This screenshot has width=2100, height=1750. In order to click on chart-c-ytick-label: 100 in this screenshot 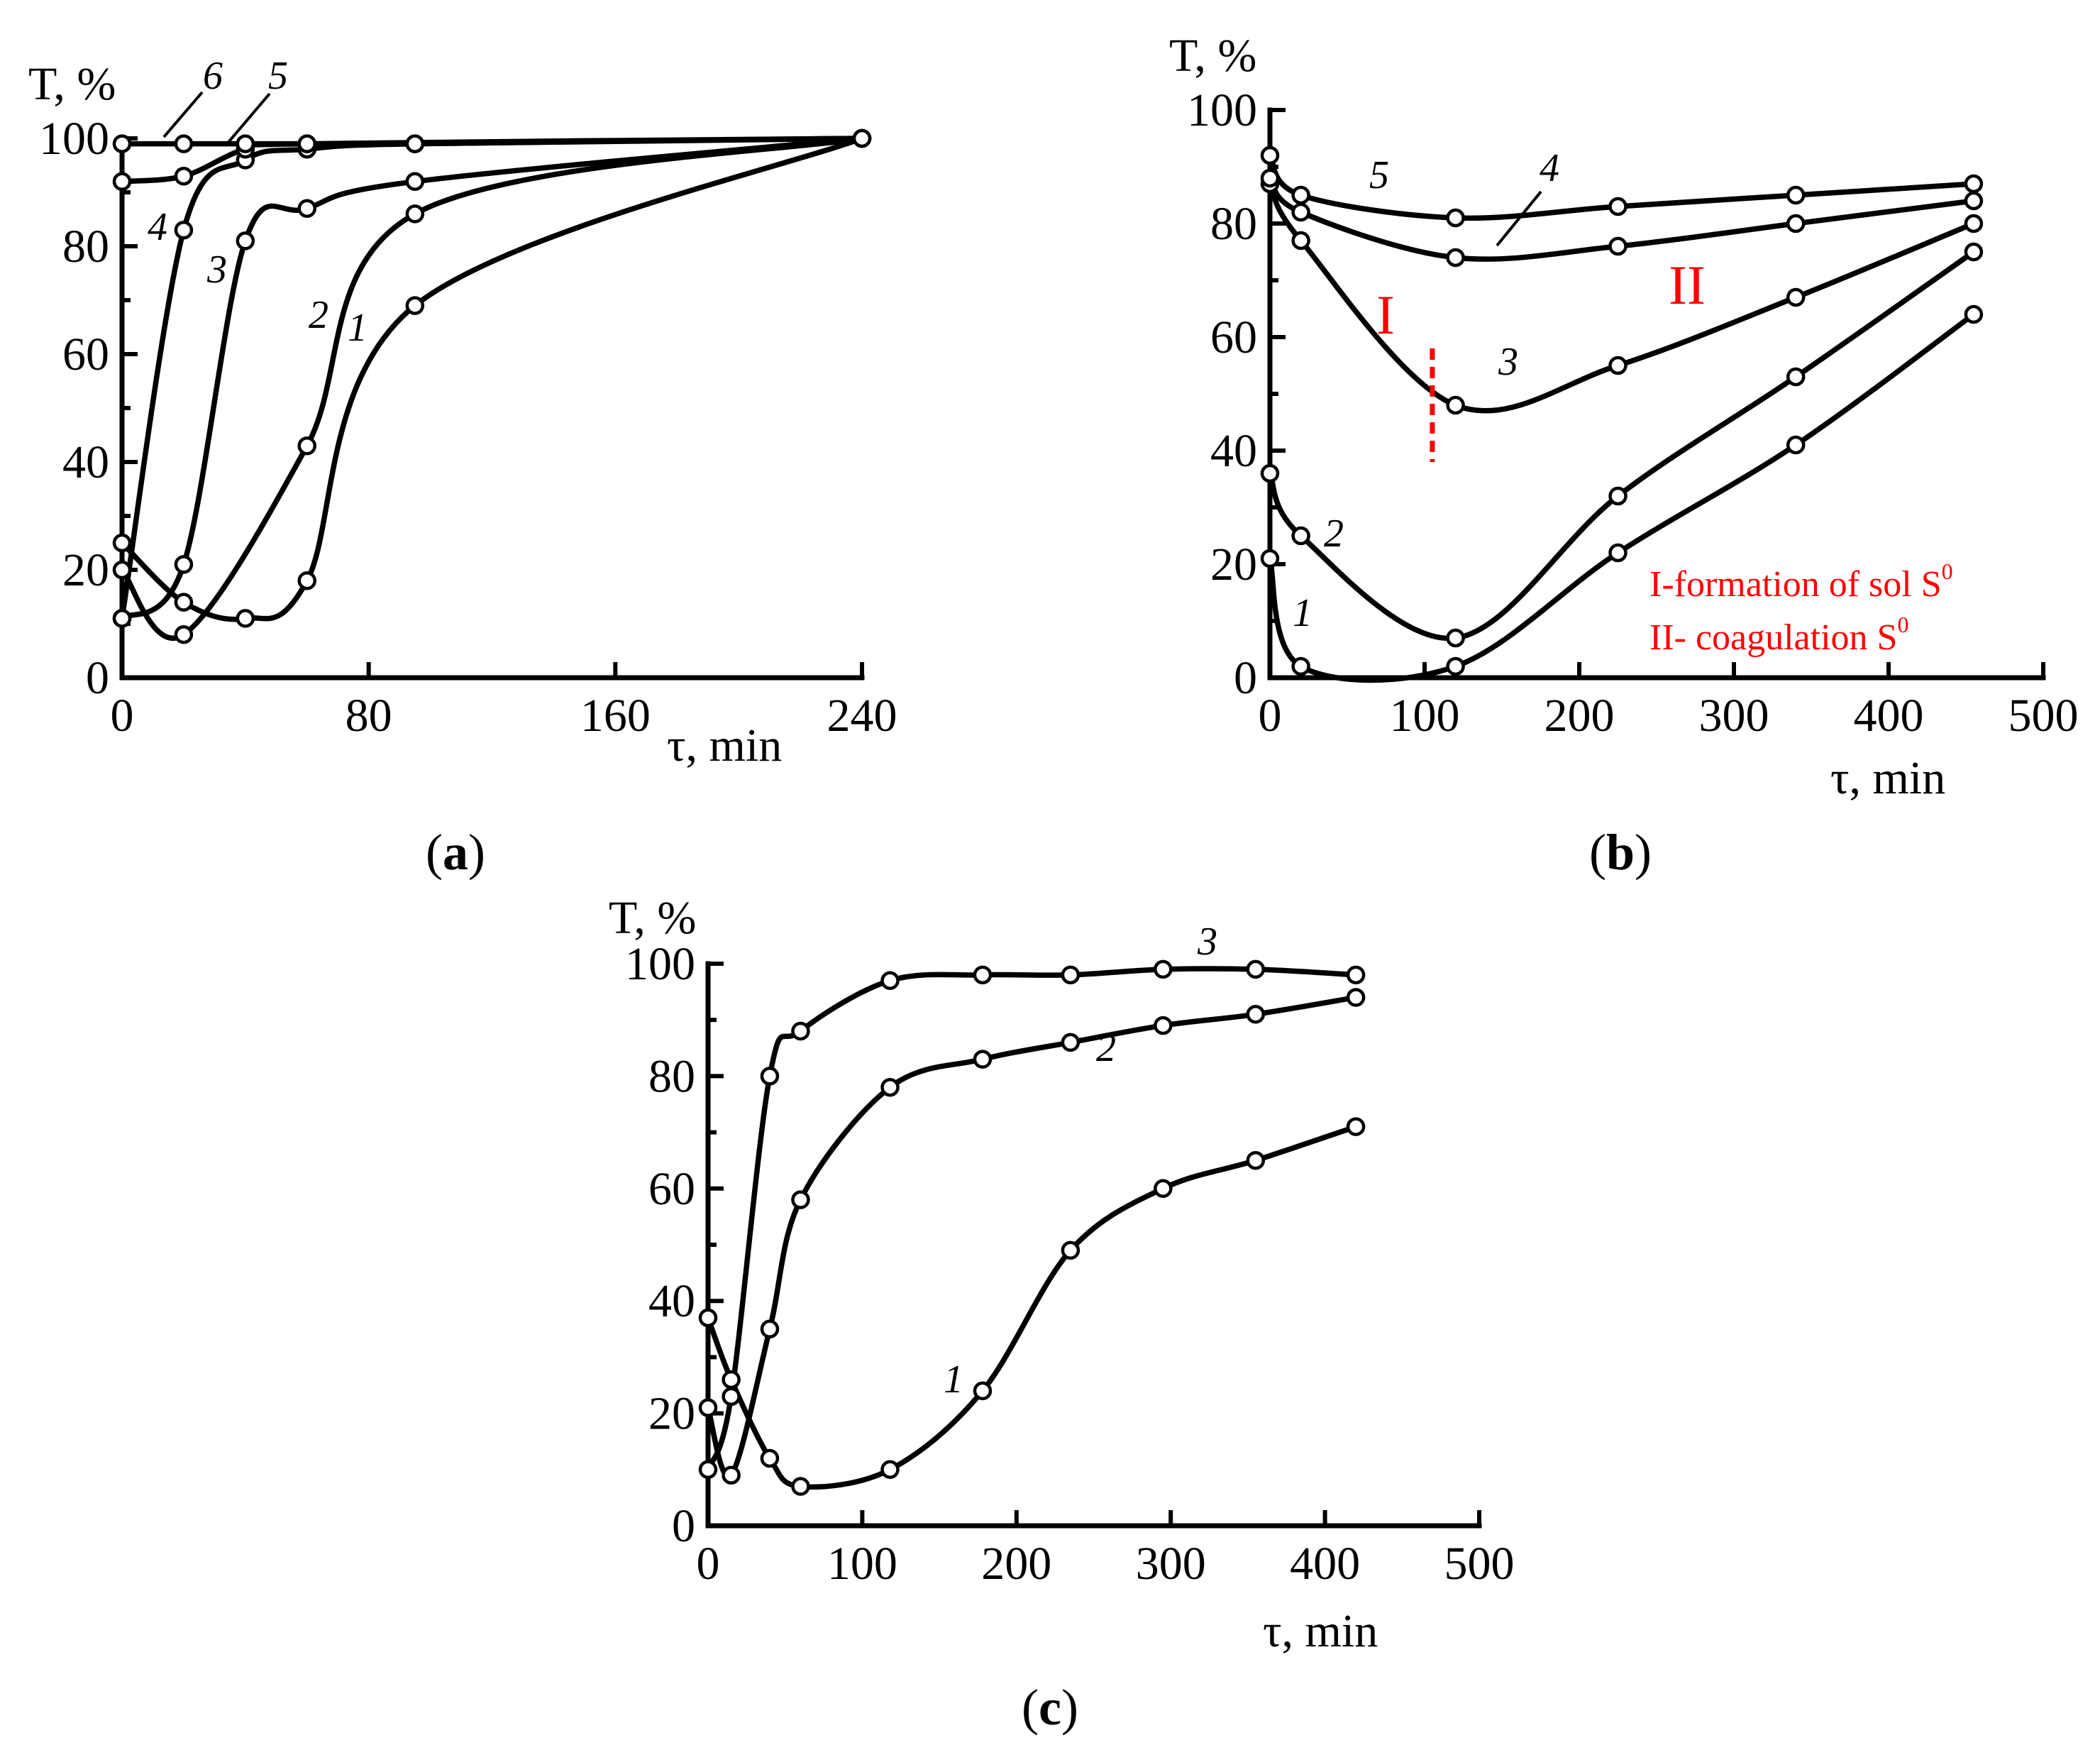, I will do `click(660, 964)`.